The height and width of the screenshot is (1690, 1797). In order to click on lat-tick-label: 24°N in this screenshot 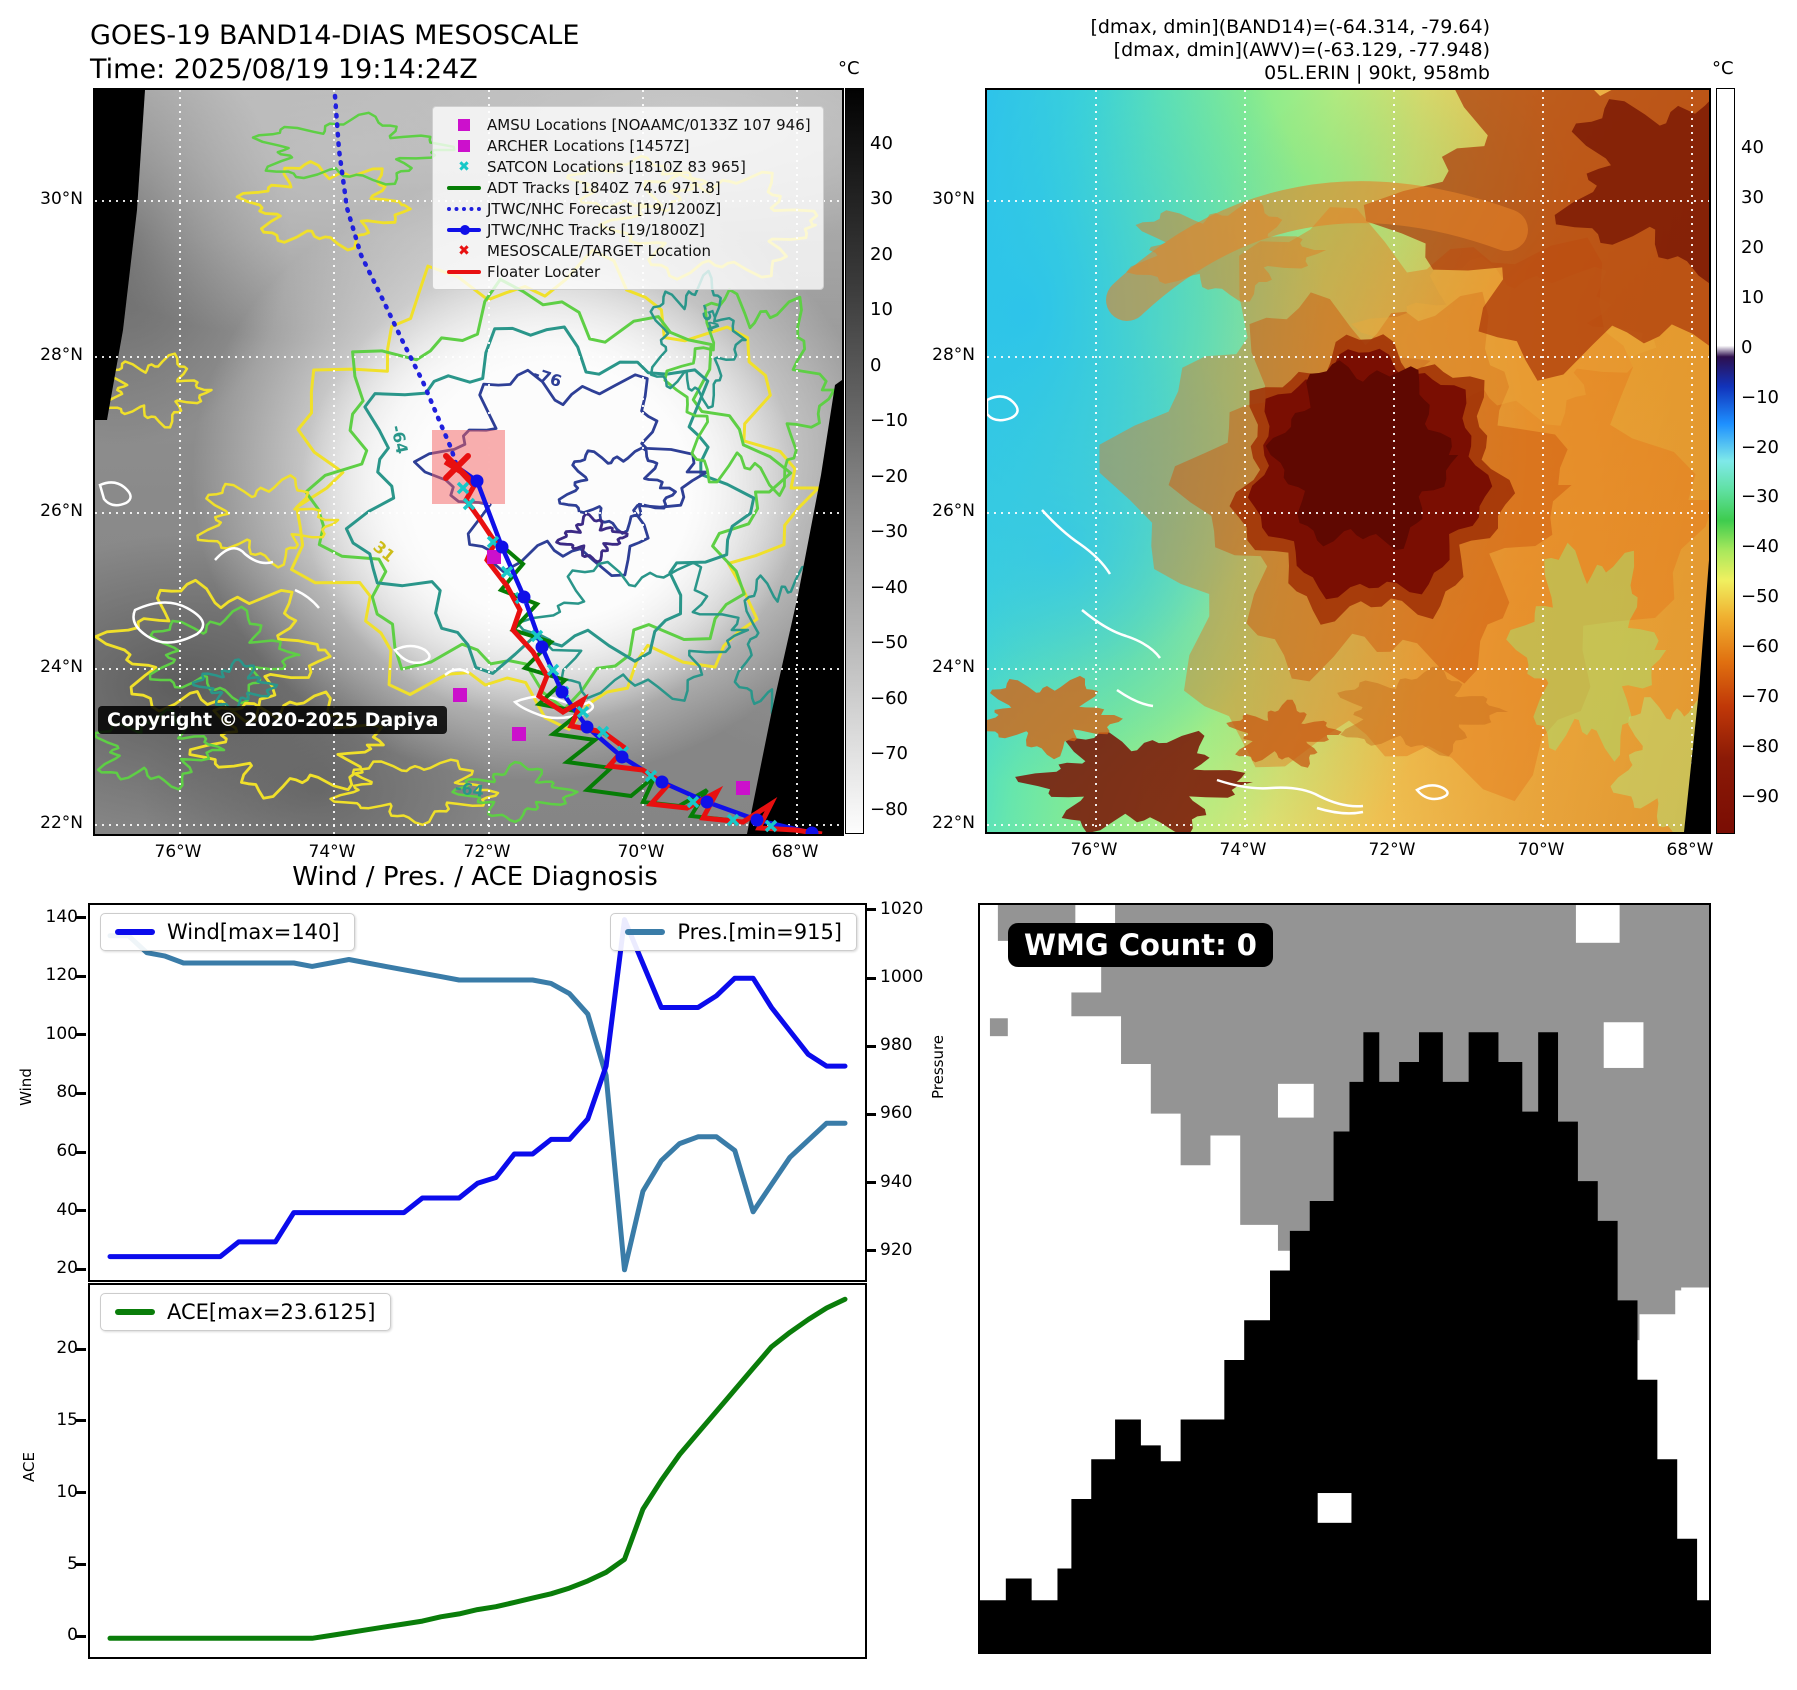, I will do `click(953, 667)`.